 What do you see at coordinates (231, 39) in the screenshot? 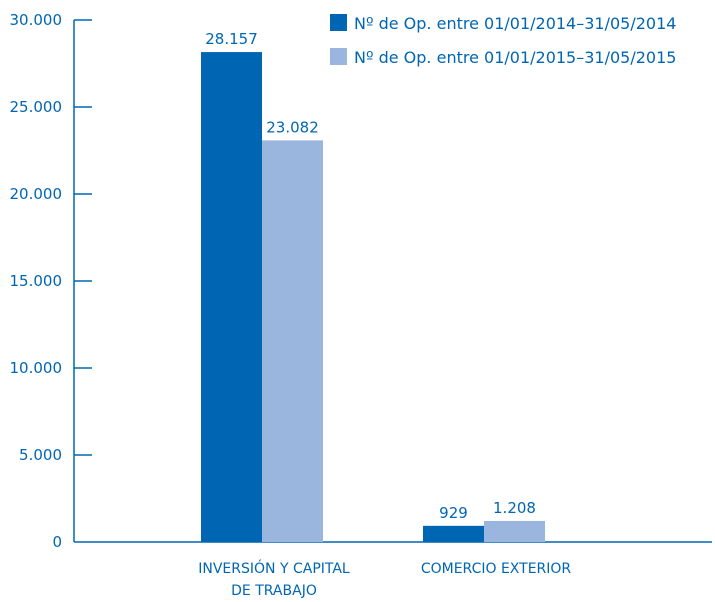
I see `value-label-series1-cat1: 28.157` at bounding box center [231, 39].